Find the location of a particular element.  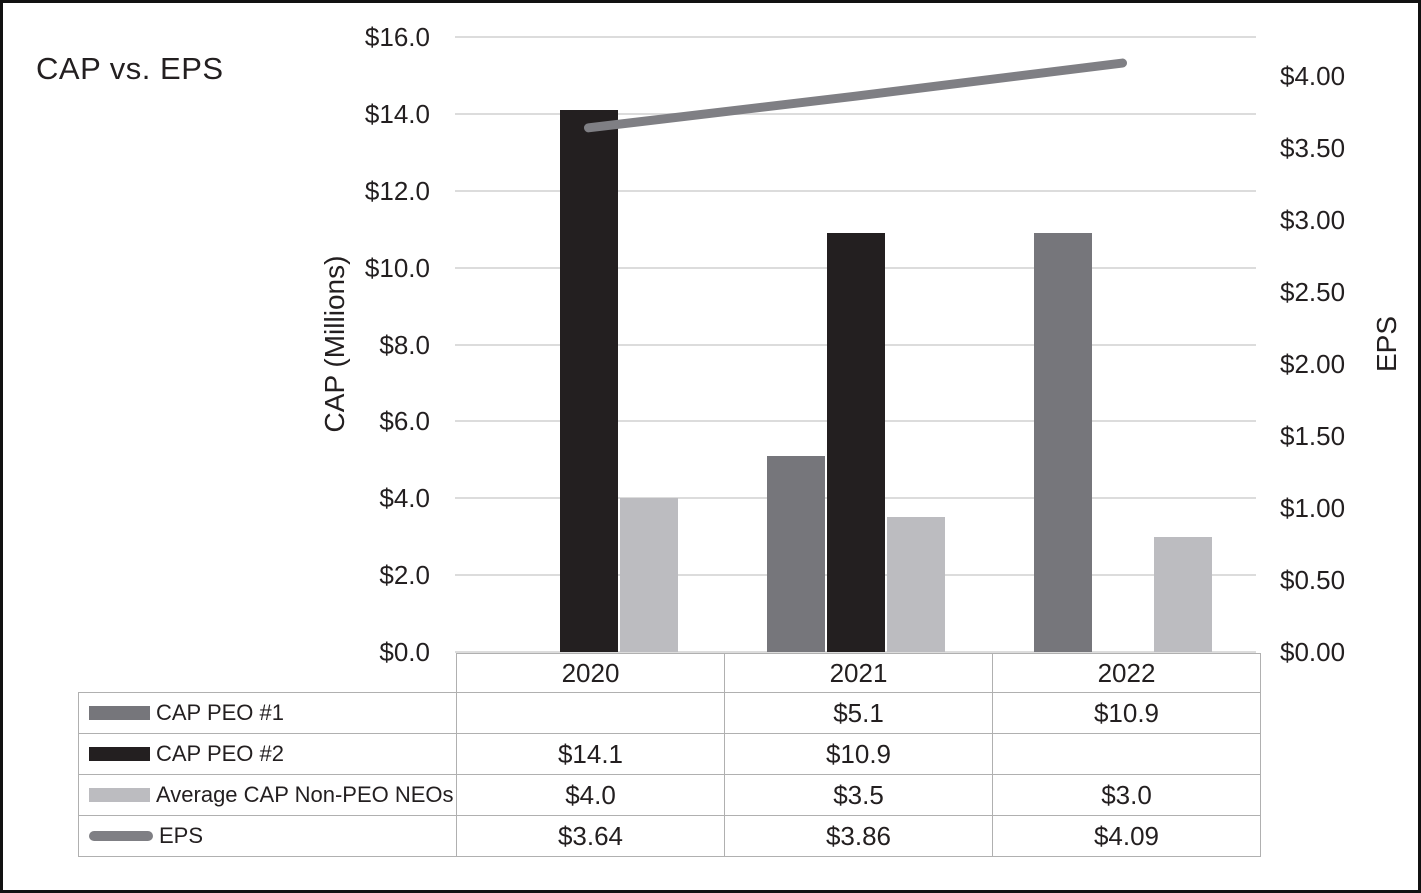

cell-cap-peo-1-2022: $10.9 is located at coordinates (1126, 713).